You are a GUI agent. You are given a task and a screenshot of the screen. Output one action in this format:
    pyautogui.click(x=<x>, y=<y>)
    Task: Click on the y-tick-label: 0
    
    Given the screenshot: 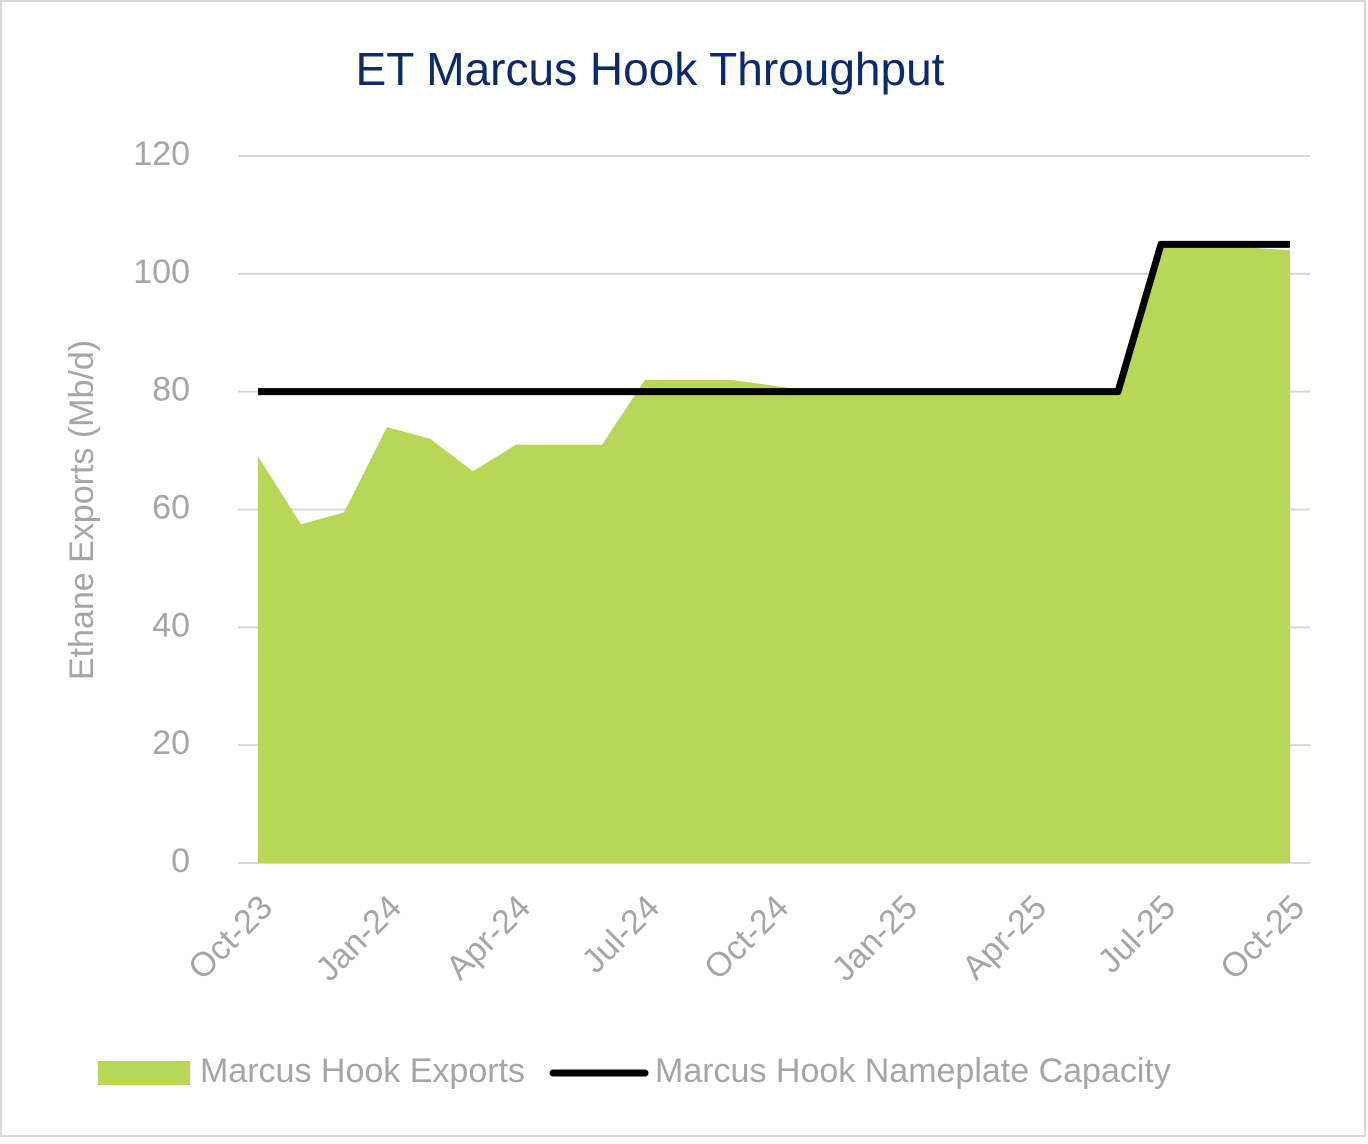 What is the action you would take?
    pyautogui.click(x=180, y=861)
    